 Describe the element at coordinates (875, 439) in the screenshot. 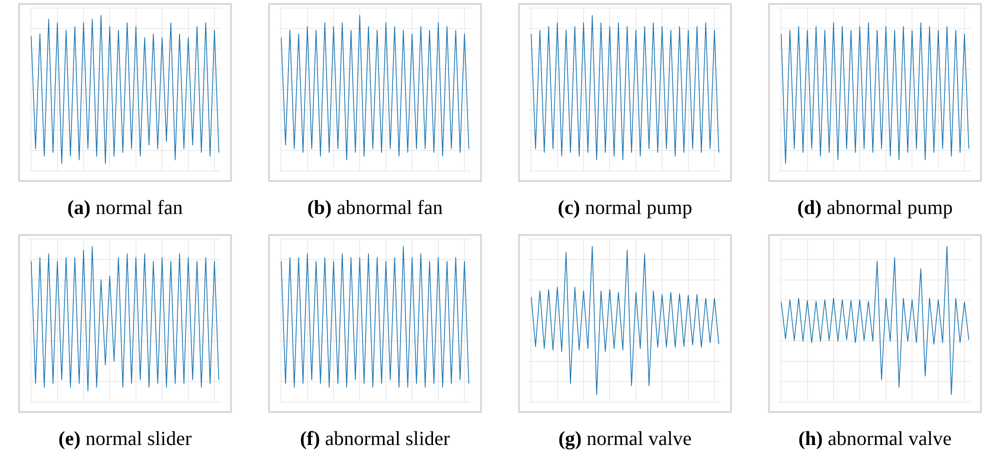

I see `text: (h) abnormal valve` at that location.